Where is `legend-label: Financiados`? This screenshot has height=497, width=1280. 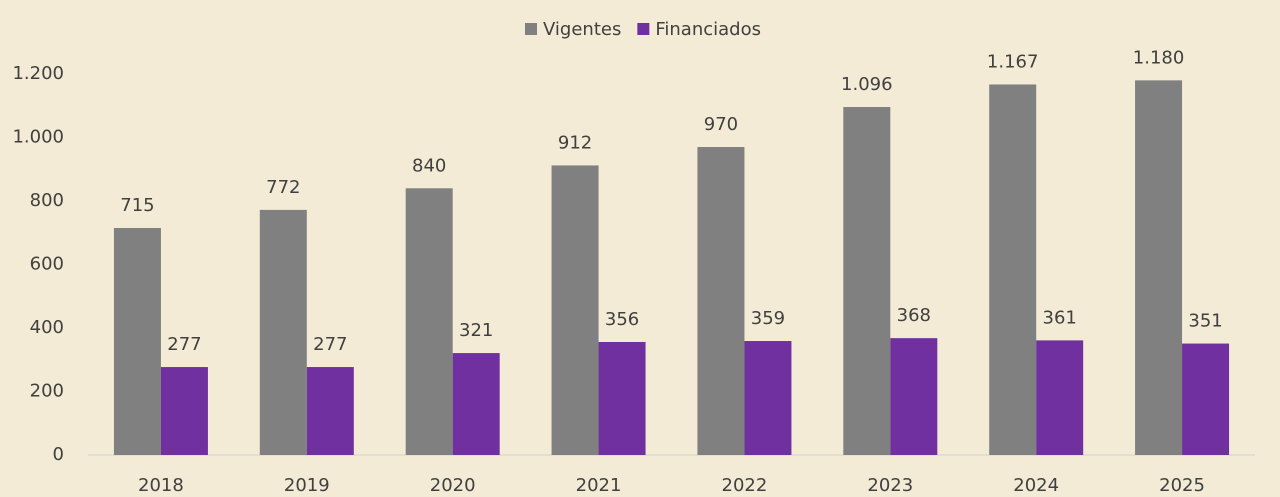
legend-label: Financiados is located at coordinates (708, 29).